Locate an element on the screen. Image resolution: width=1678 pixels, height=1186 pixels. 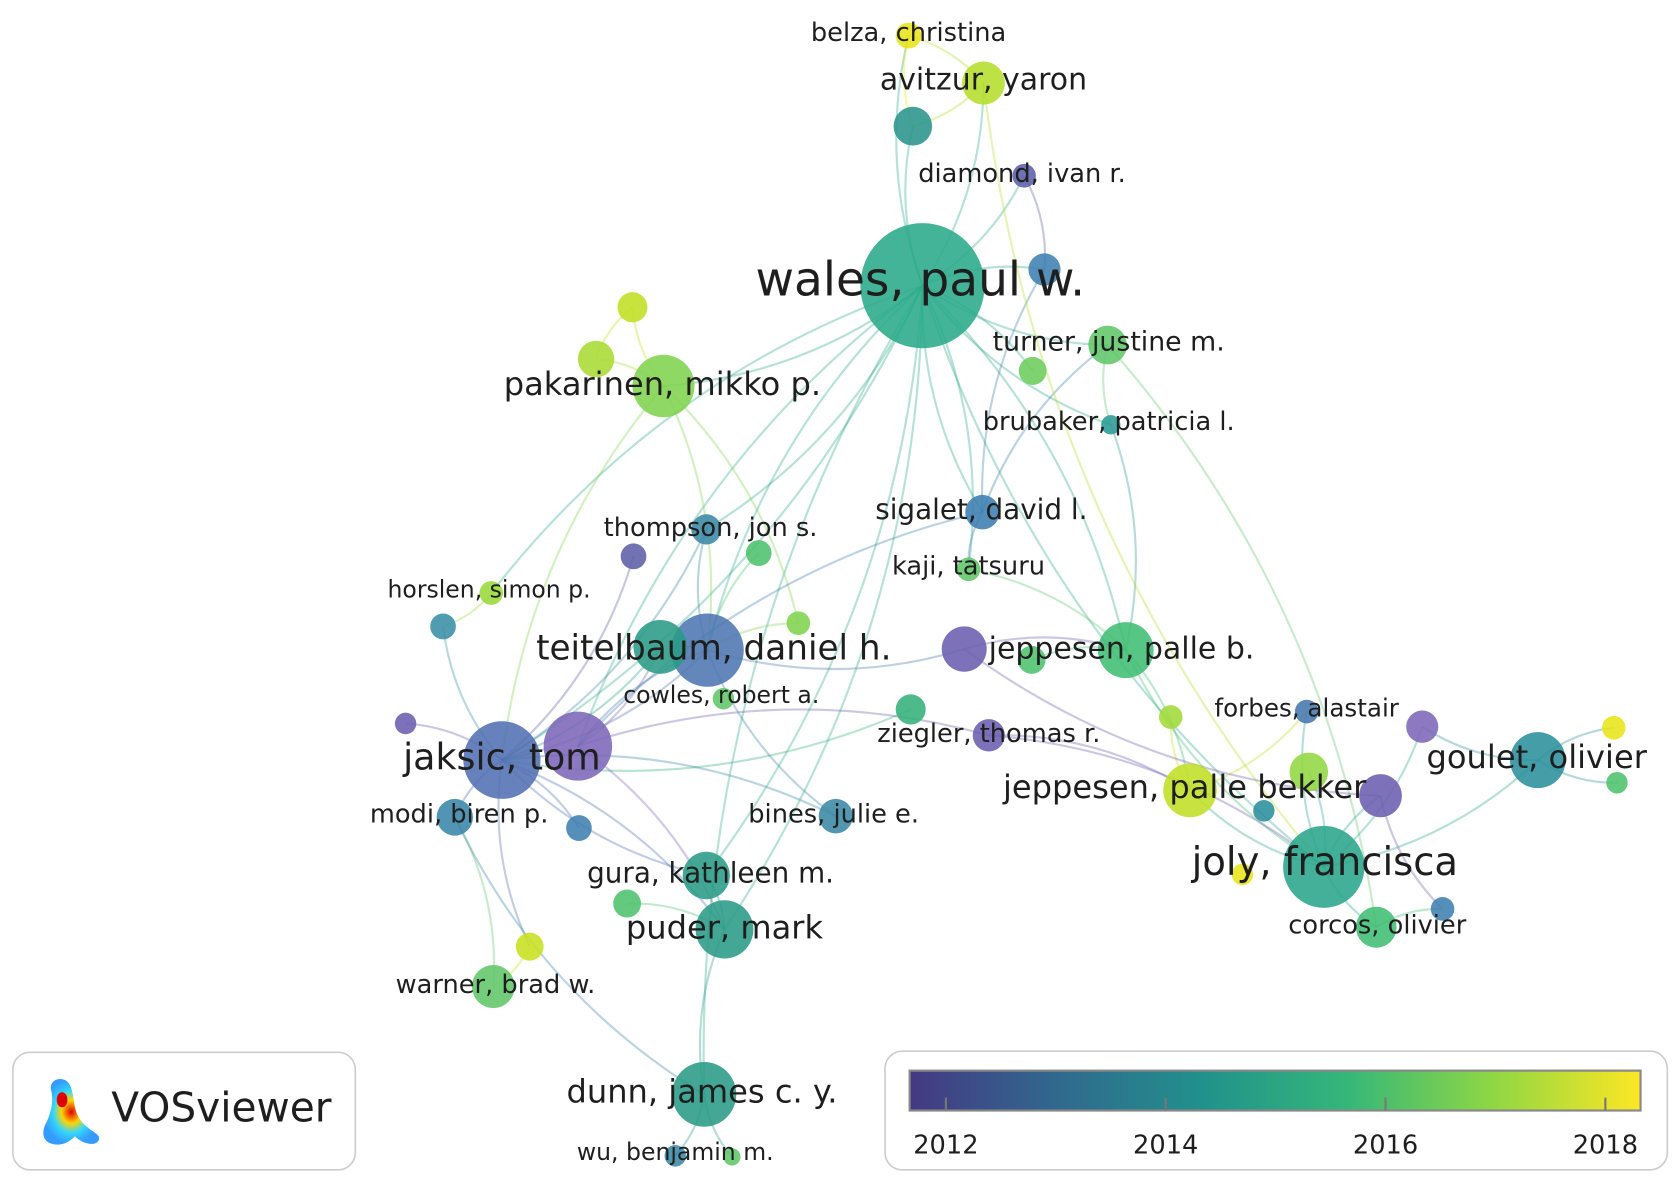
node-label: jeppesen, palle b. is located at coordinates (1121, 649).